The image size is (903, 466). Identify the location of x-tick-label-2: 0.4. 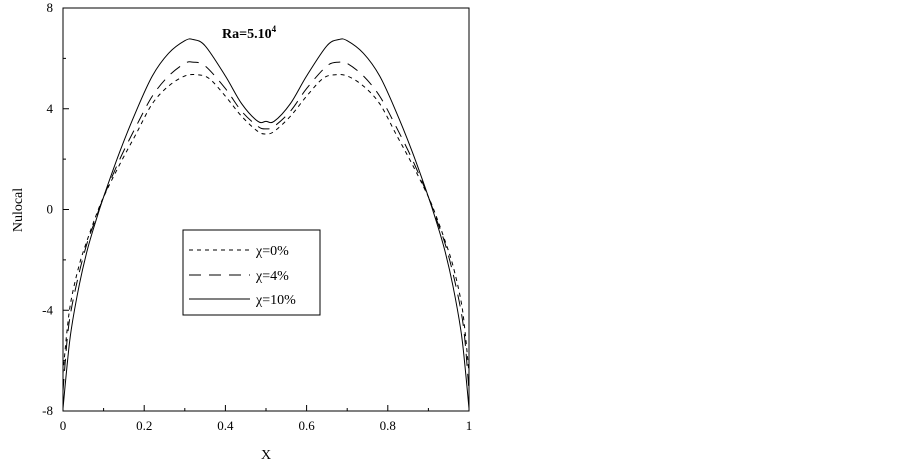
(225, 425).